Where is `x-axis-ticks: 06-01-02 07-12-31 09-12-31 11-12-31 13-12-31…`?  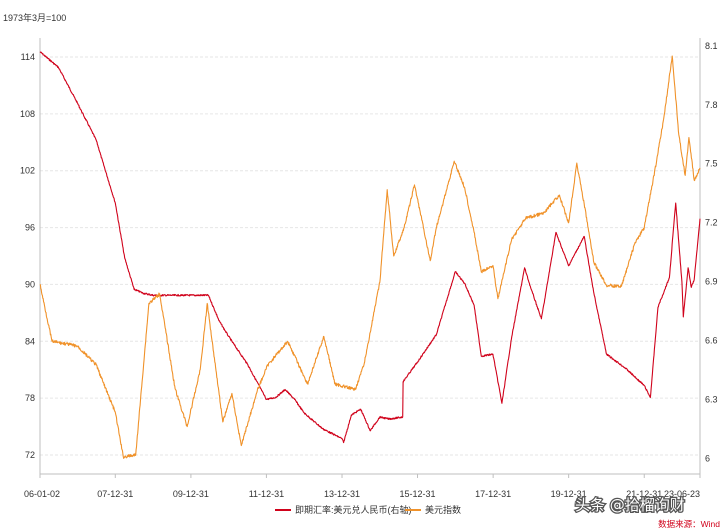 x-axis-ticks: 06-01-02 07-12-31 09-12-31 11-12-31 13-12-31… is located at coordinates (362, 486).